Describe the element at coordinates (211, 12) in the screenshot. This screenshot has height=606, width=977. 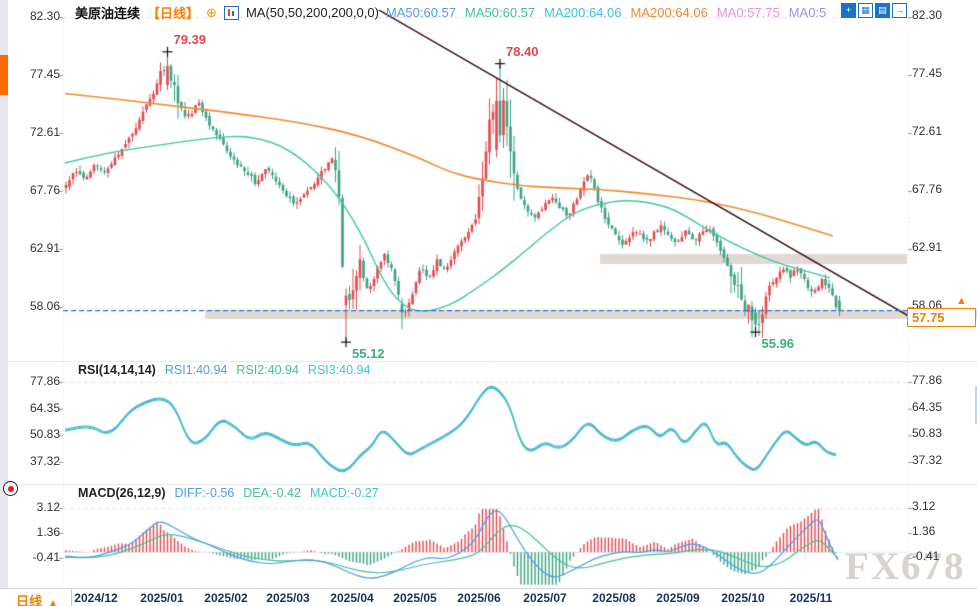
I see `add-indicator-icon: ⊕` at that location.